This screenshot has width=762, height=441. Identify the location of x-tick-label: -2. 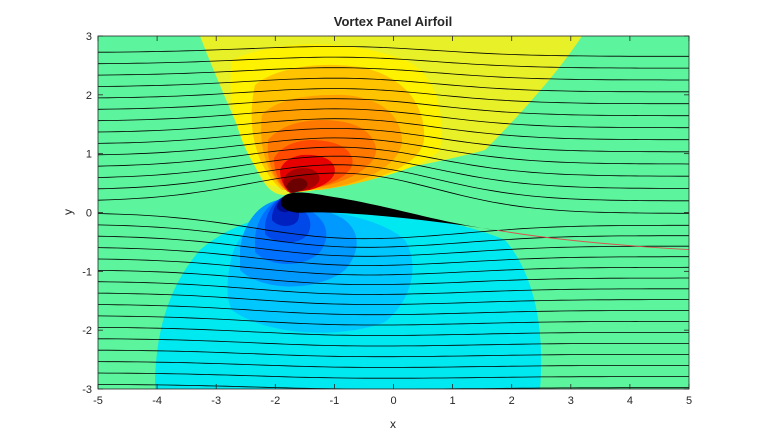
(275, 401).